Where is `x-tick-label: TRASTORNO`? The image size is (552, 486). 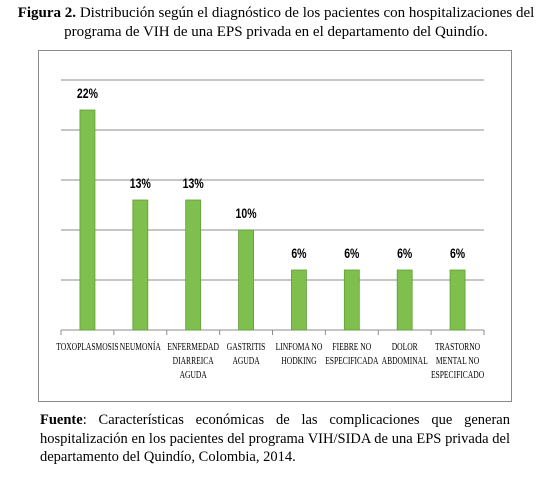
x-tick-label: TRASTORNO is located at coordinates (457, 346).